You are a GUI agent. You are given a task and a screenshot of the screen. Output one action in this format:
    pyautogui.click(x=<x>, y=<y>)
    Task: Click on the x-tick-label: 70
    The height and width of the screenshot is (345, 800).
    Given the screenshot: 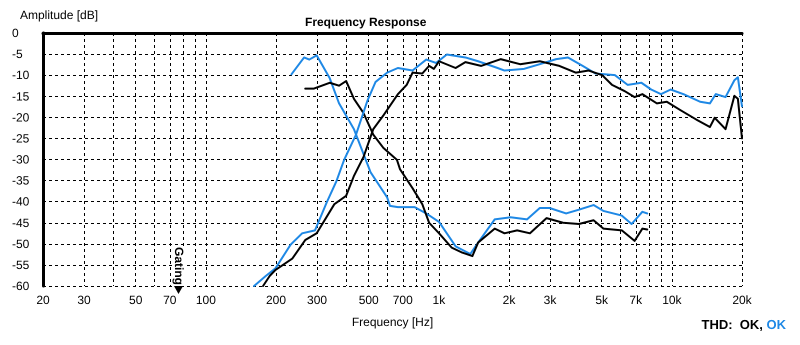 What is the action you would take?
    pyautogui.click(x=170, y=300)
    